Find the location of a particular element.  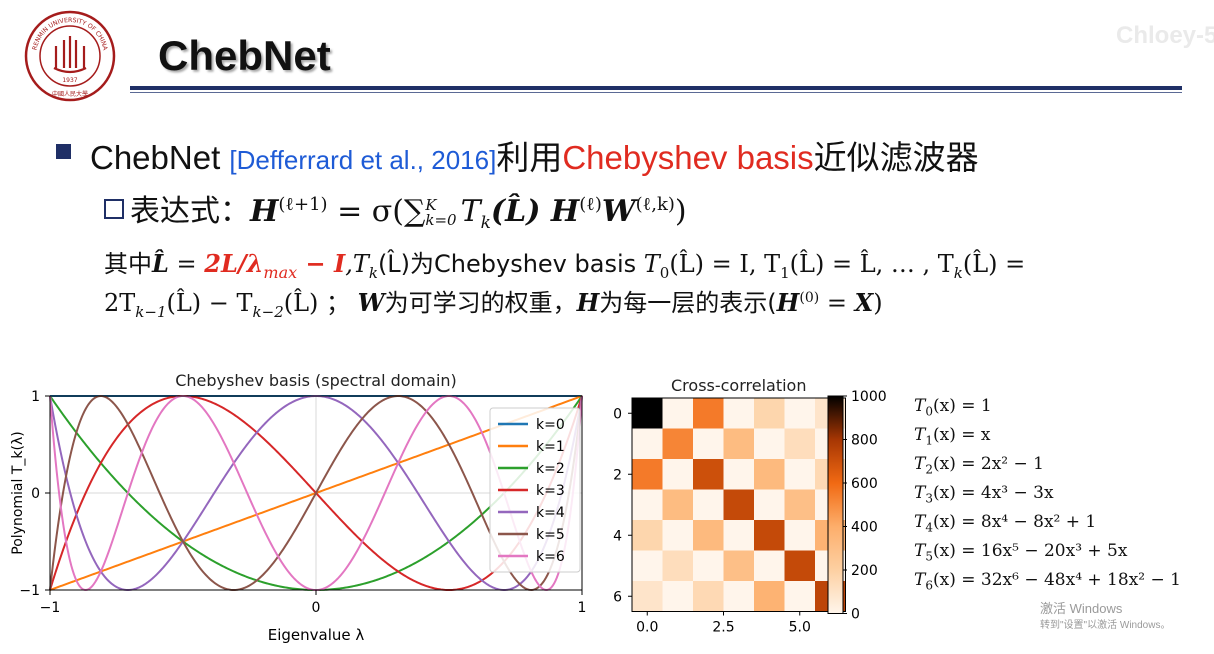

title-divider-thin is located at coordinates (656, 92).